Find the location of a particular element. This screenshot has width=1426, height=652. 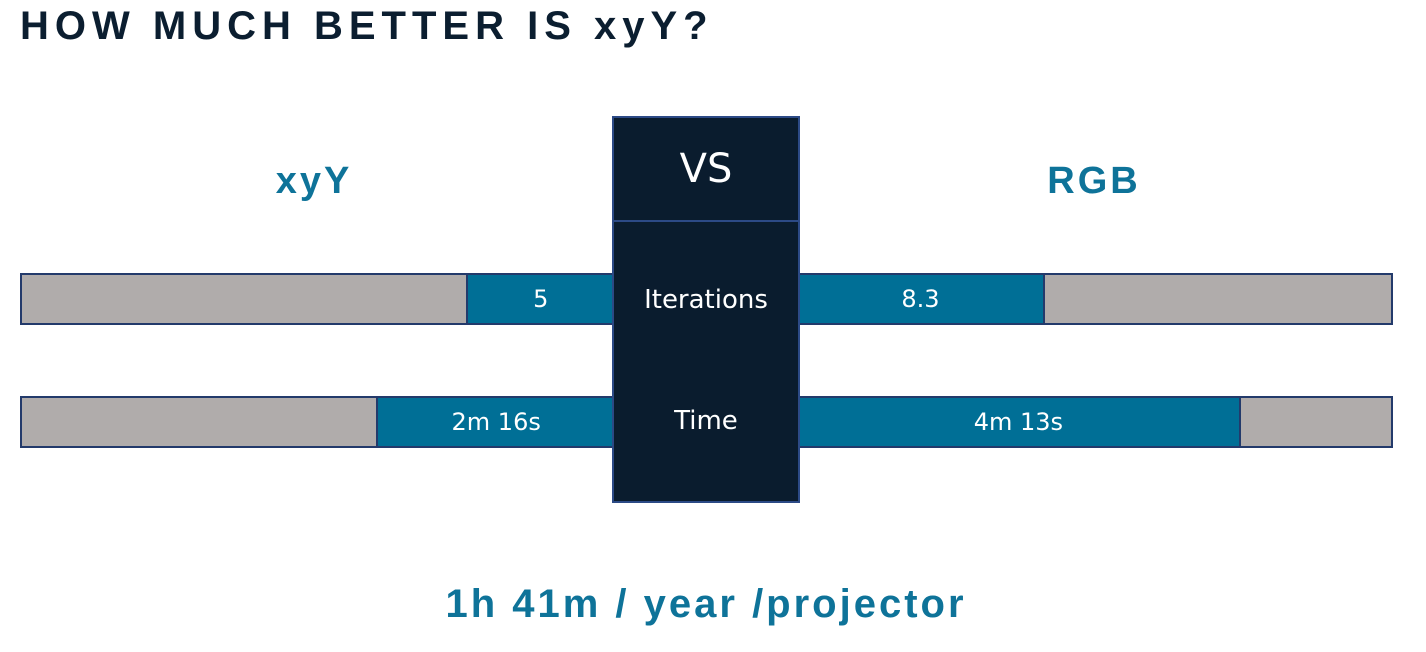

right-track-iterations: 8.3 is located at coordinates (1095, 299).